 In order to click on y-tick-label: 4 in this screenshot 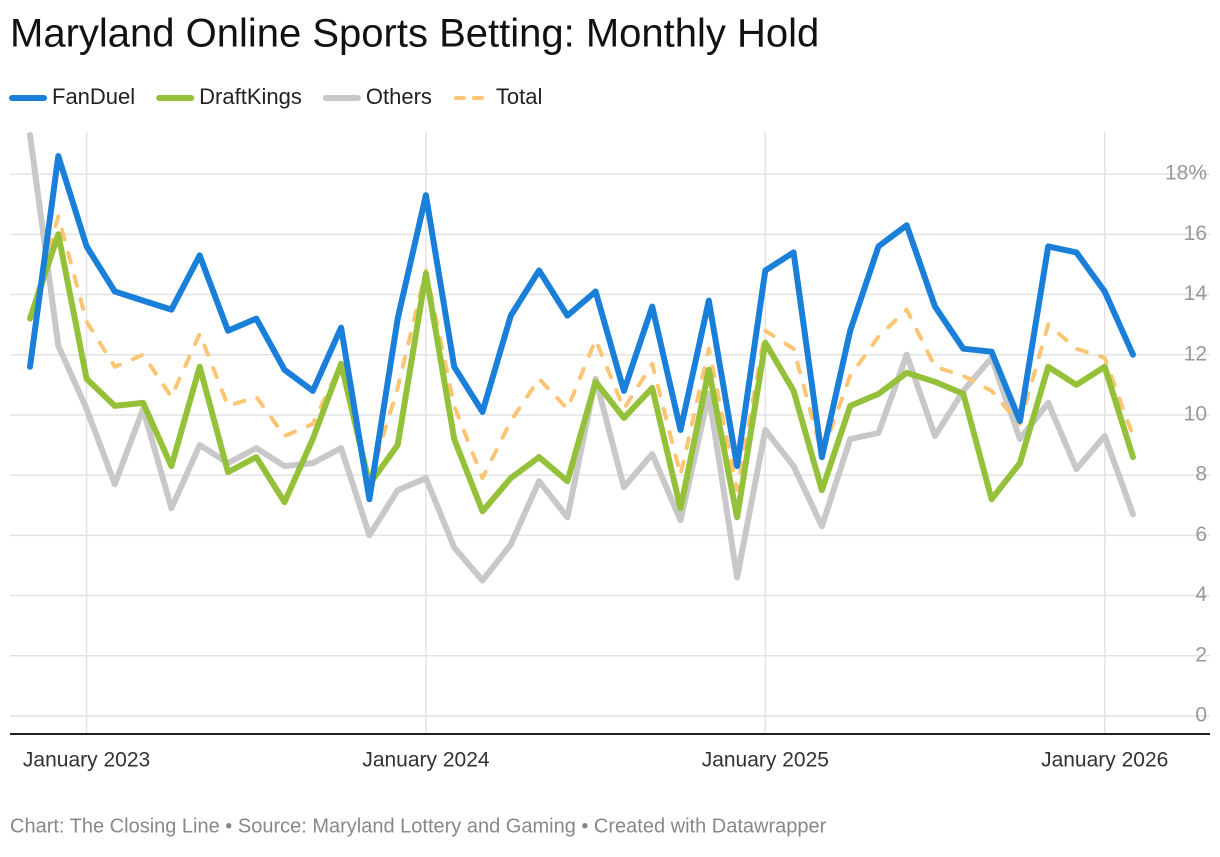, I will do `click(1201, 594)`.